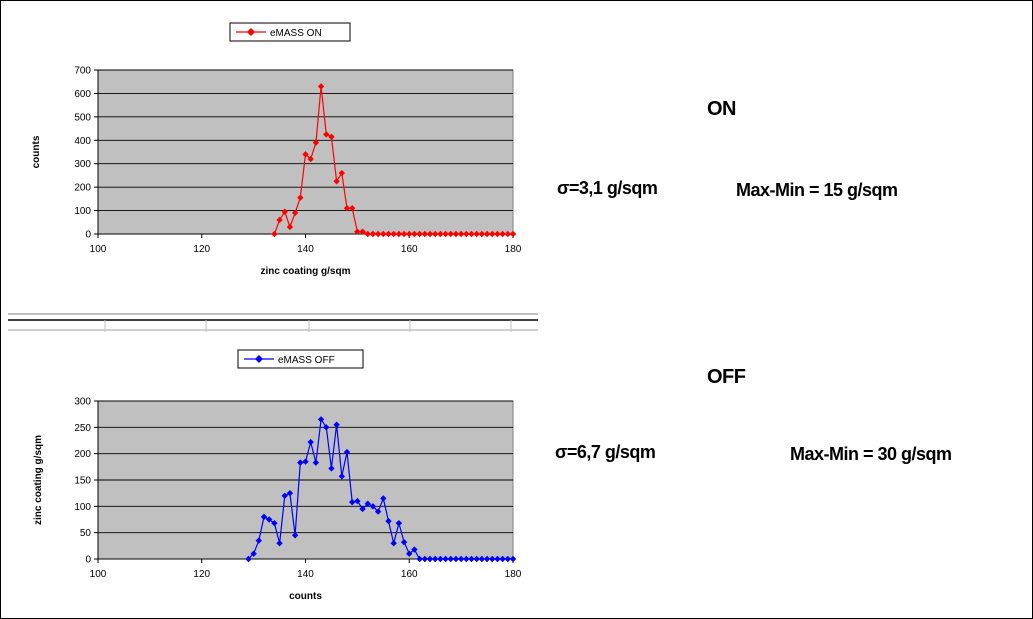 This screenshot has height=619, width=1033. What do you see at coordinates (82, 141) in the screenshot?
I see `y-tick-label-4: 400` at bounding box center [82, 141].